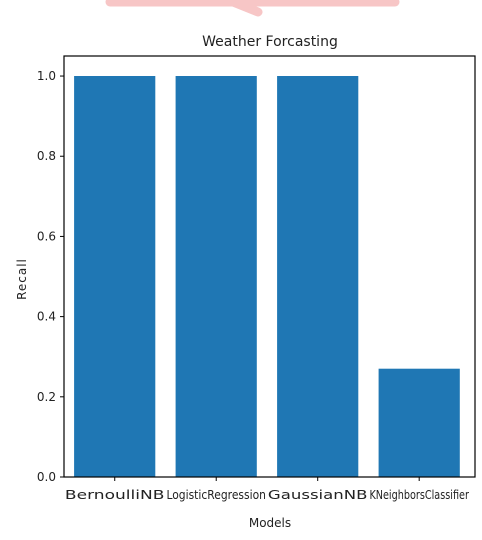  Describe the element at coordinates (50, 276) in the screenshot. I see `y-axis-ticks: 0.0 0.2 0.4 0.6 0.8 1.0` at that location.